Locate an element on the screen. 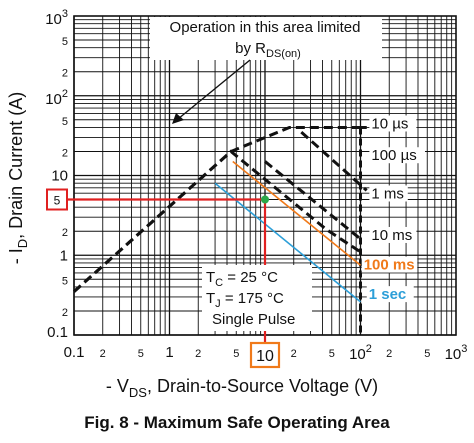  series-line-1-ms is located at coordinates (313, 200).